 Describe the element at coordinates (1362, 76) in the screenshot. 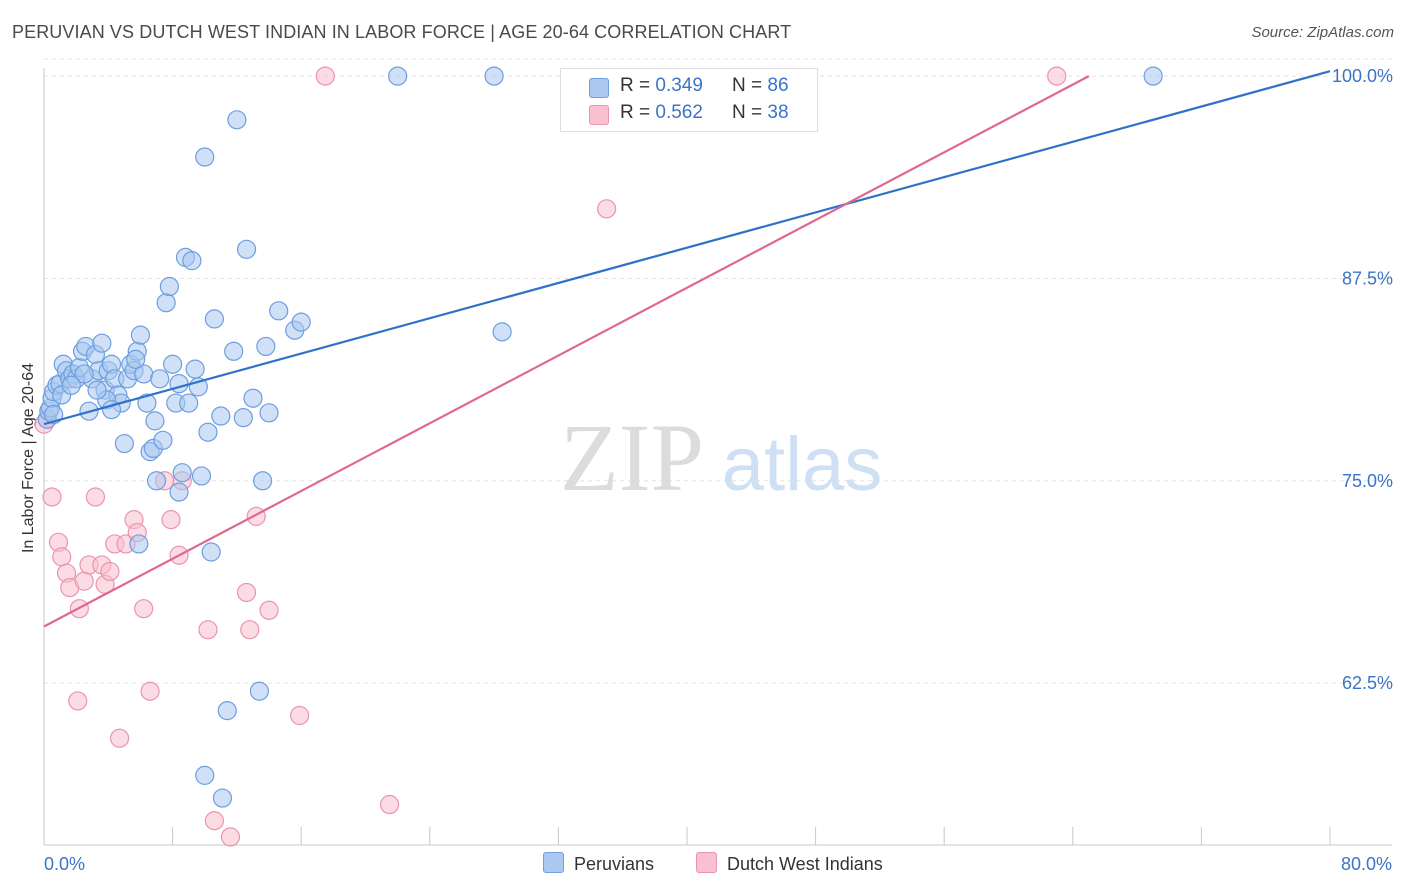

I see `y-tick-label: 100.0%` at that location.